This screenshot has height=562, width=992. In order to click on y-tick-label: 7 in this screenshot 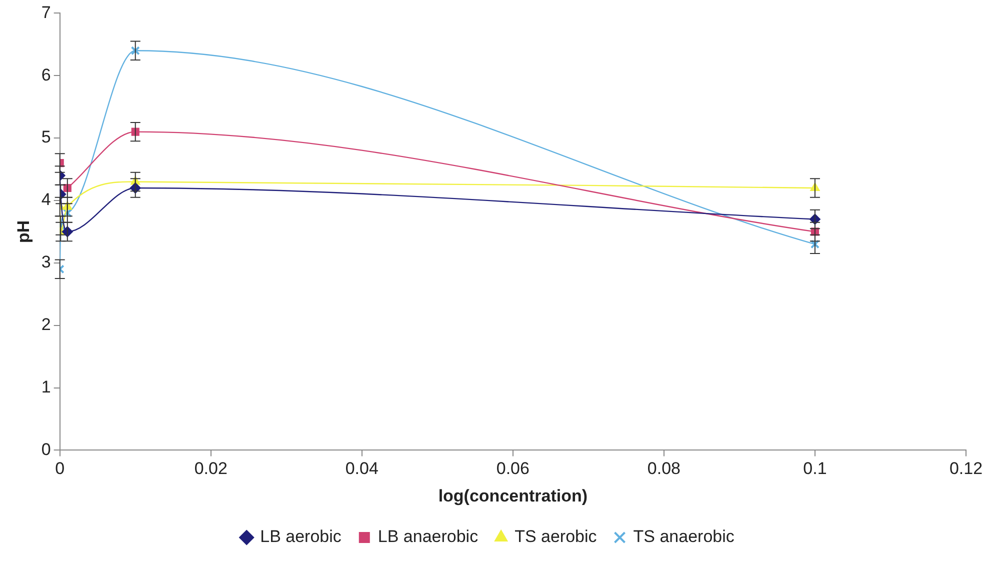, I will do `click(46, 12)`.